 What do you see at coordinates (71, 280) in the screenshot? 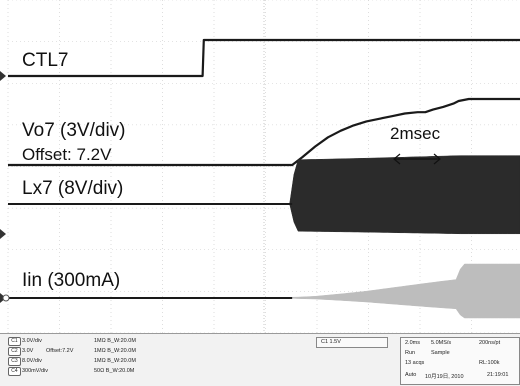
I see `iin-label: Iin (300mA)` at bounding box center [71, 280].